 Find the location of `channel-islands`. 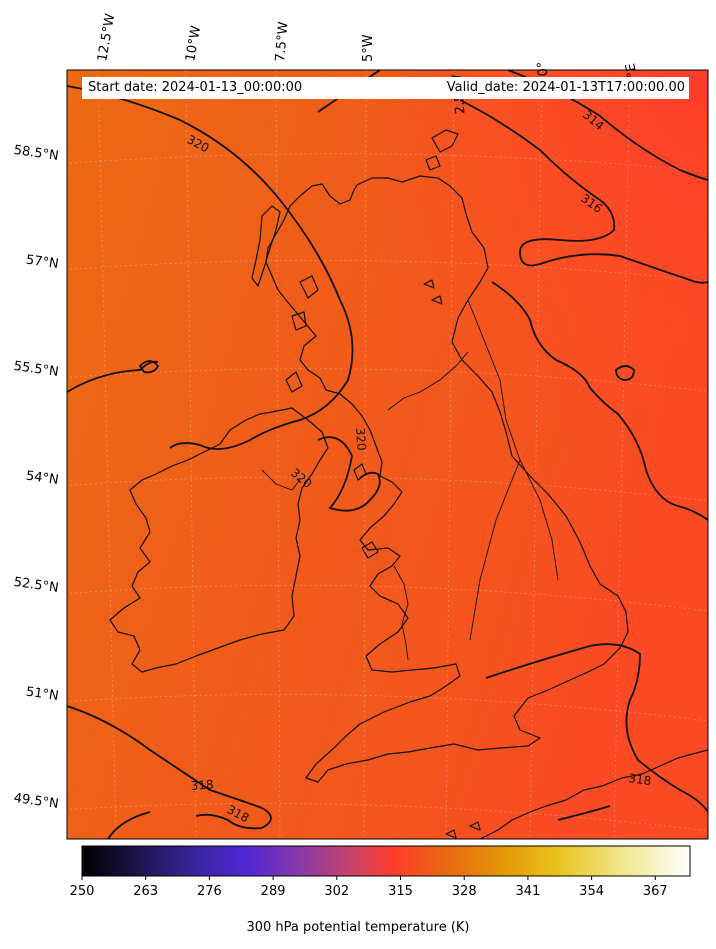

channel-islands is located at coordinates (463, 830).